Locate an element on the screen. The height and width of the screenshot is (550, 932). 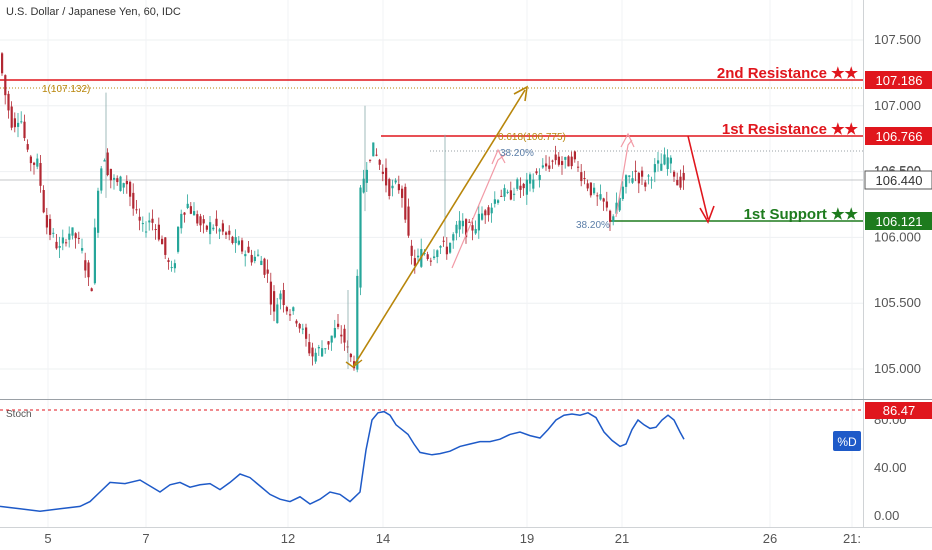
second-resistance-price: 107.186 is located at coordinates (899, 80).